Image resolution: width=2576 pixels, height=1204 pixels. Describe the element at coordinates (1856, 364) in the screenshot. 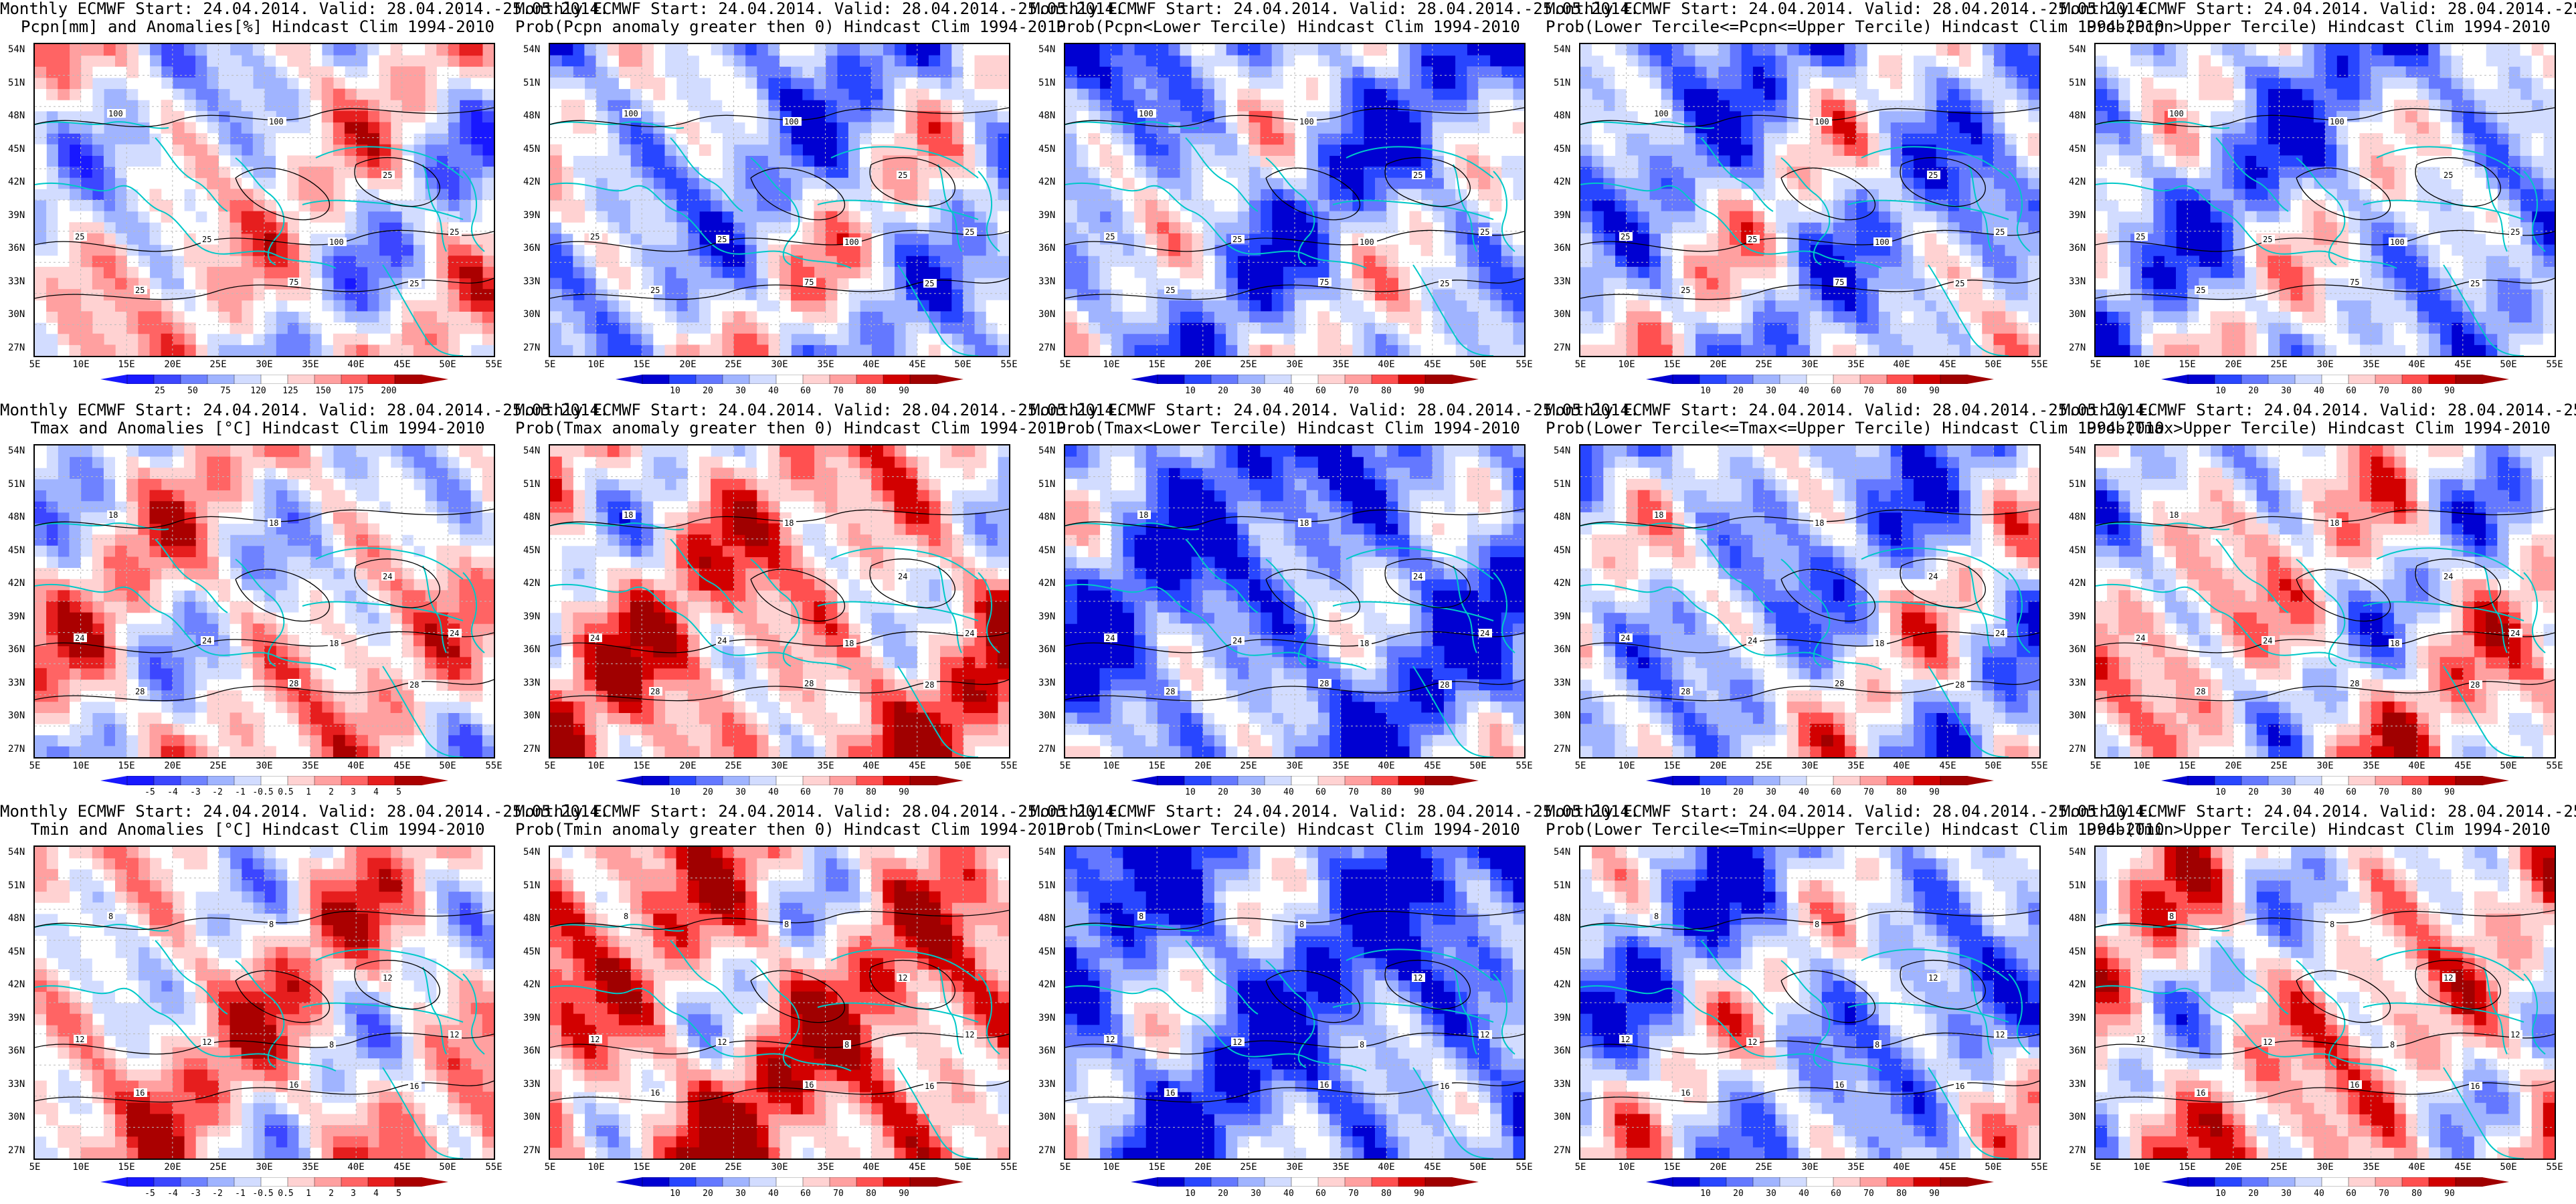

I see `longitude-label: 35E` at that location.